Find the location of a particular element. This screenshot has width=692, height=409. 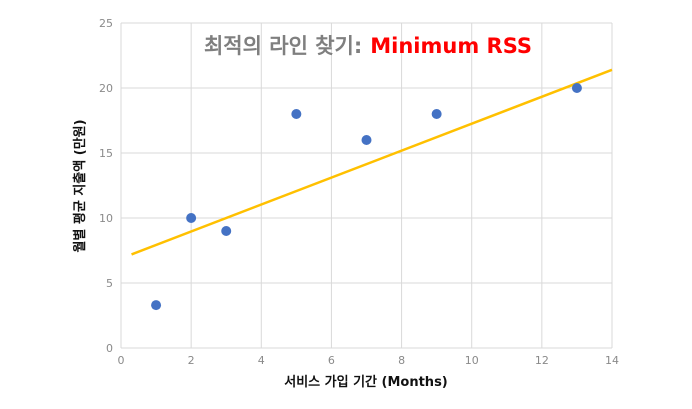

x-tick-label: 0 is located at coordinates (121, 360).